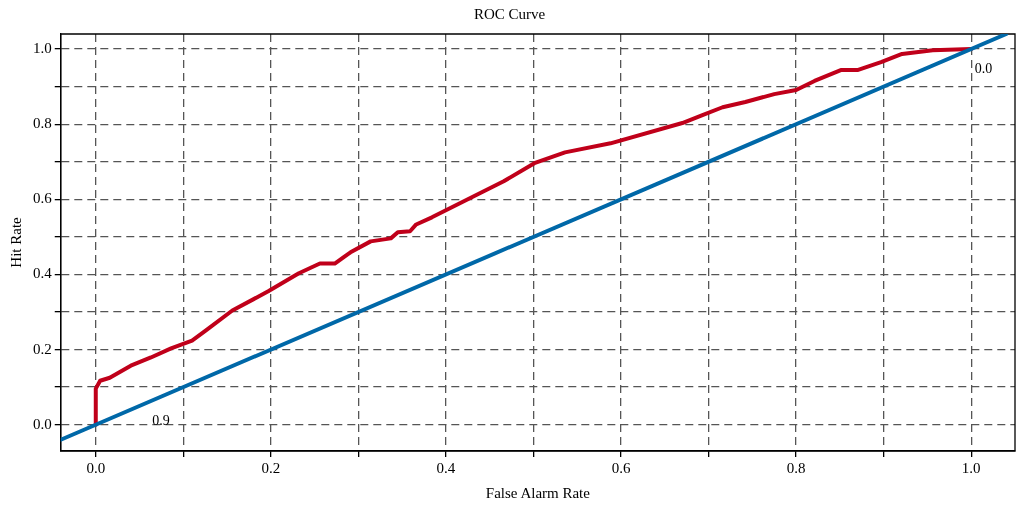  What do you see at coordinates (983, 69) in the screenshot?
I see `annotation: 0.0` at bounding box center [983, 69].